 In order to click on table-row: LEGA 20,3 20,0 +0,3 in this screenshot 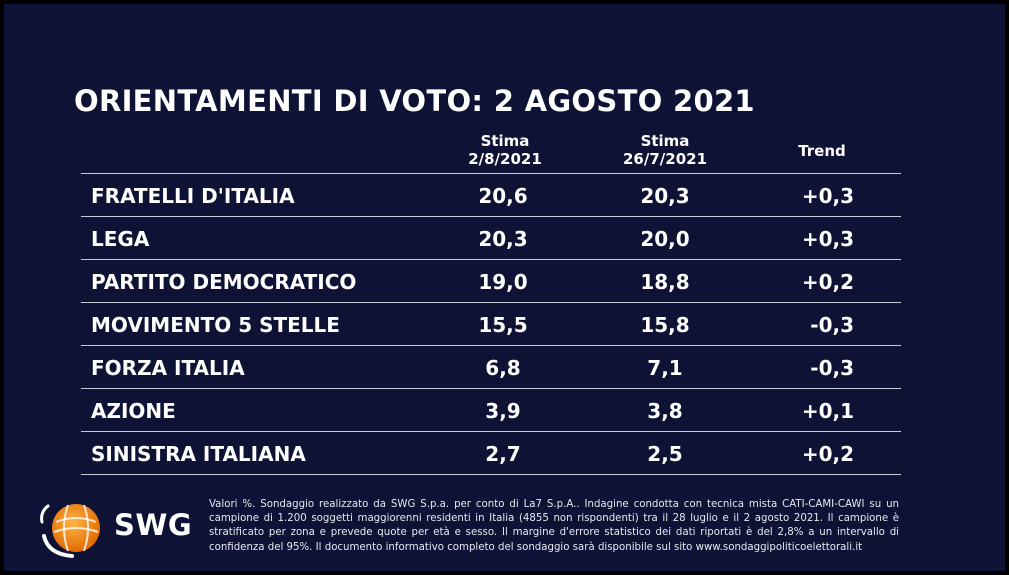, I will do `click(491, 238)`.